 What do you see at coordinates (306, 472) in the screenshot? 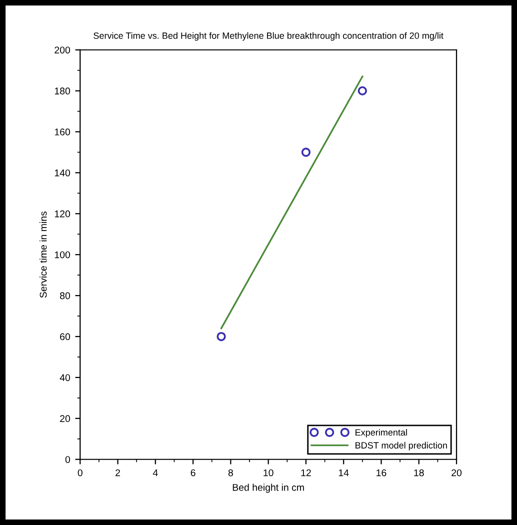
I see `x-tick-label: 12` at bounding box center [306, 472].